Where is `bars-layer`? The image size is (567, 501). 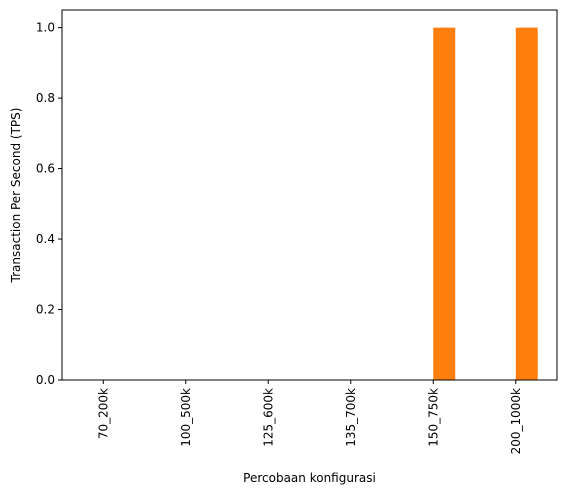 bars-layer is located at coordinates (485, 203).